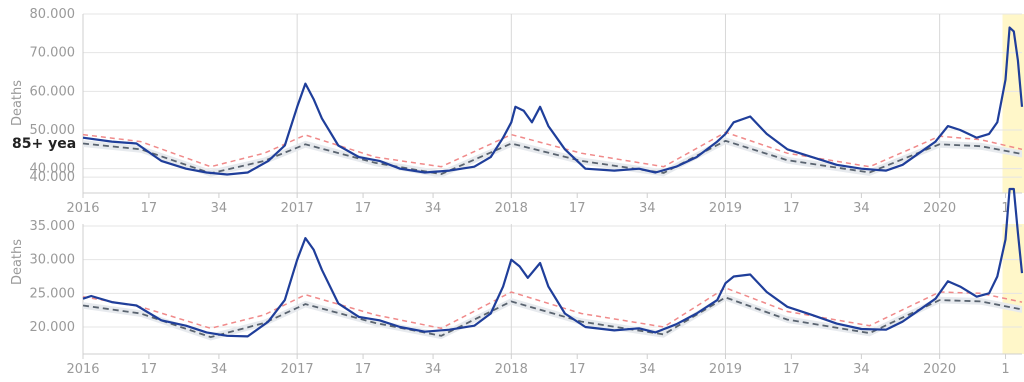 The image size is (1024, 382). Describe the element at coordinates (53, 260) in the screenshot. I see `y-tick-label: 30.000` at that location.